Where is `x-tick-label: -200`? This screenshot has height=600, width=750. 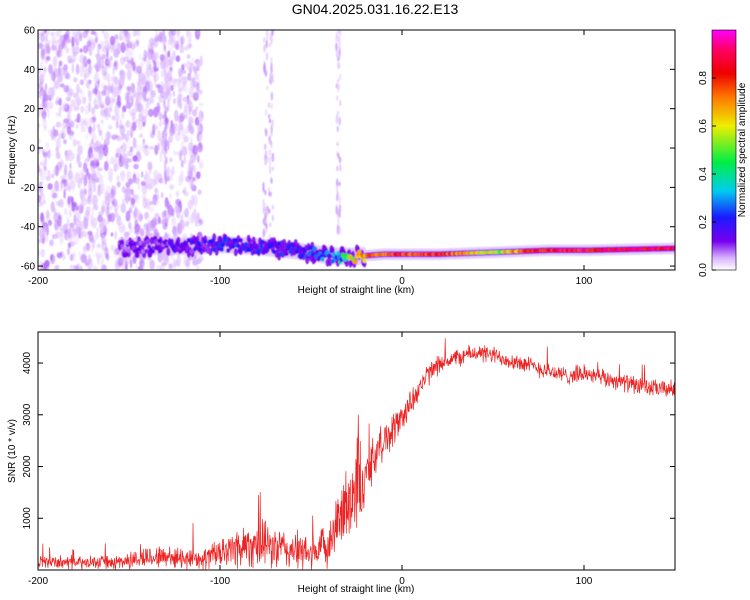 x-tick-label: -200 is located at coordinates (38, 581).